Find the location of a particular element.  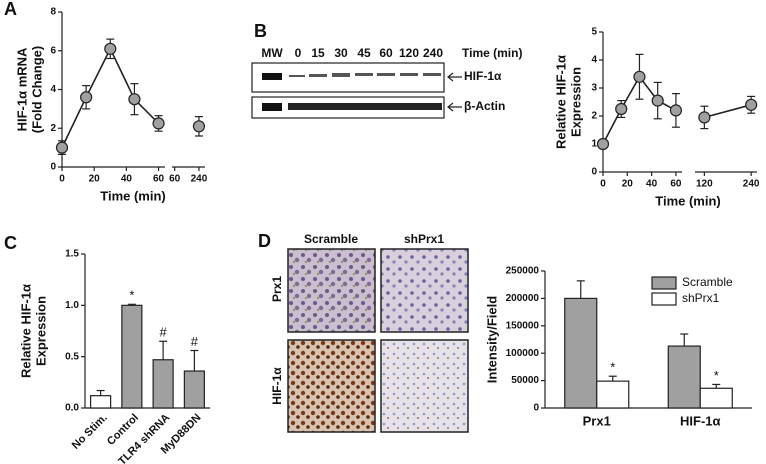

x-tick-label: HIF-1α is located at coordinates (700, 420).